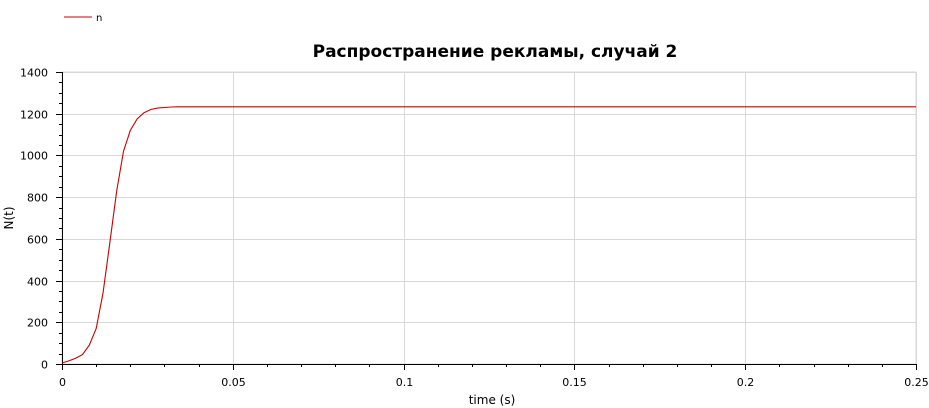  What do you see at coordinates (34, 73) in the screenshot?
I see `y-tick-label: 1400` at bounding box center [34, 73].